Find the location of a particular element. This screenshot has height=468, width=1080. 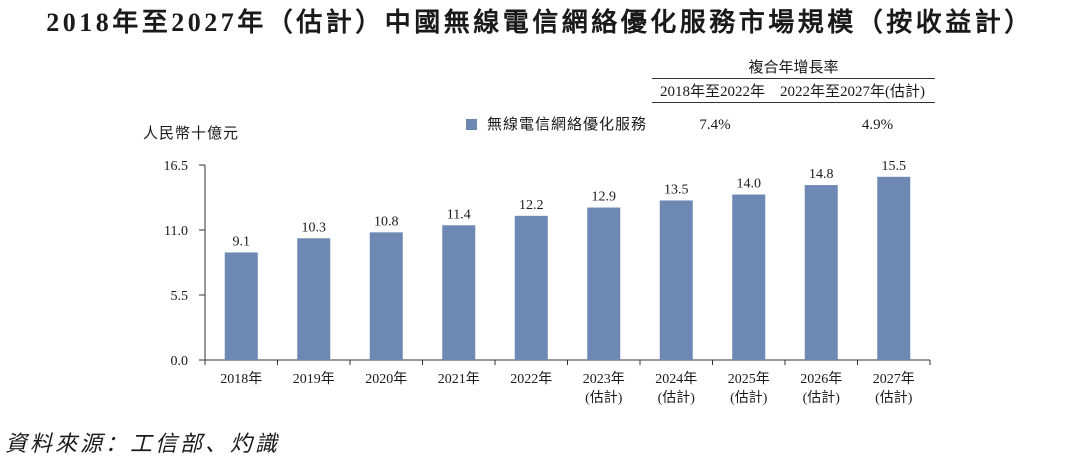

x-tick-label: 2019年 is located at coordinates (314, 379).